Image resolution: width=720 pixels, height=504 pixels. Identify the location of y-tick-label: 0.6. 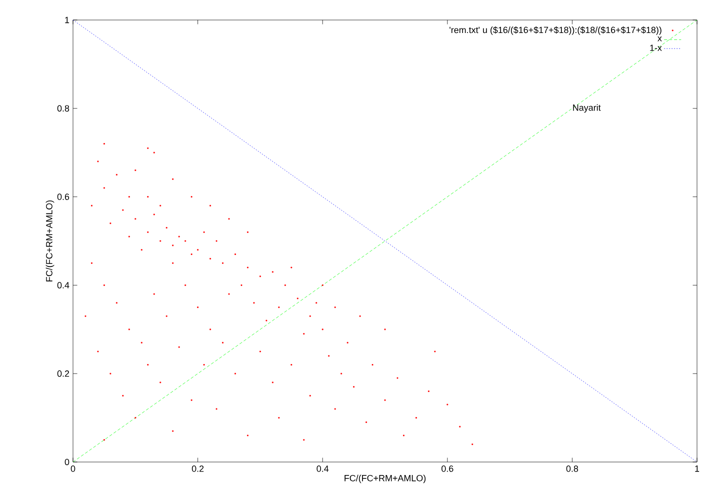
(63, 197).